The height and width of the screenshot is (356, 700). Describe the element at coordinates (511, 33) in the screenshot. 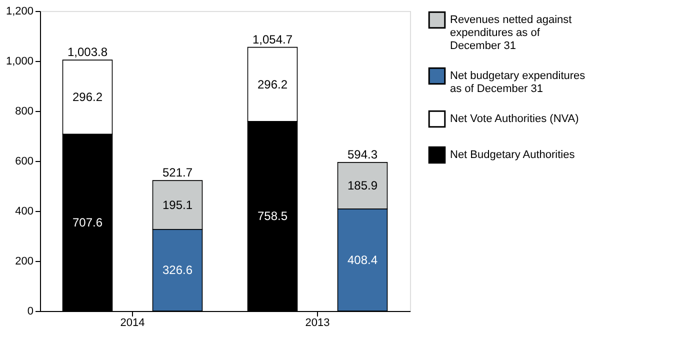

I see `legend-label: Revenues netted against expenditures as of December 31` at that location.